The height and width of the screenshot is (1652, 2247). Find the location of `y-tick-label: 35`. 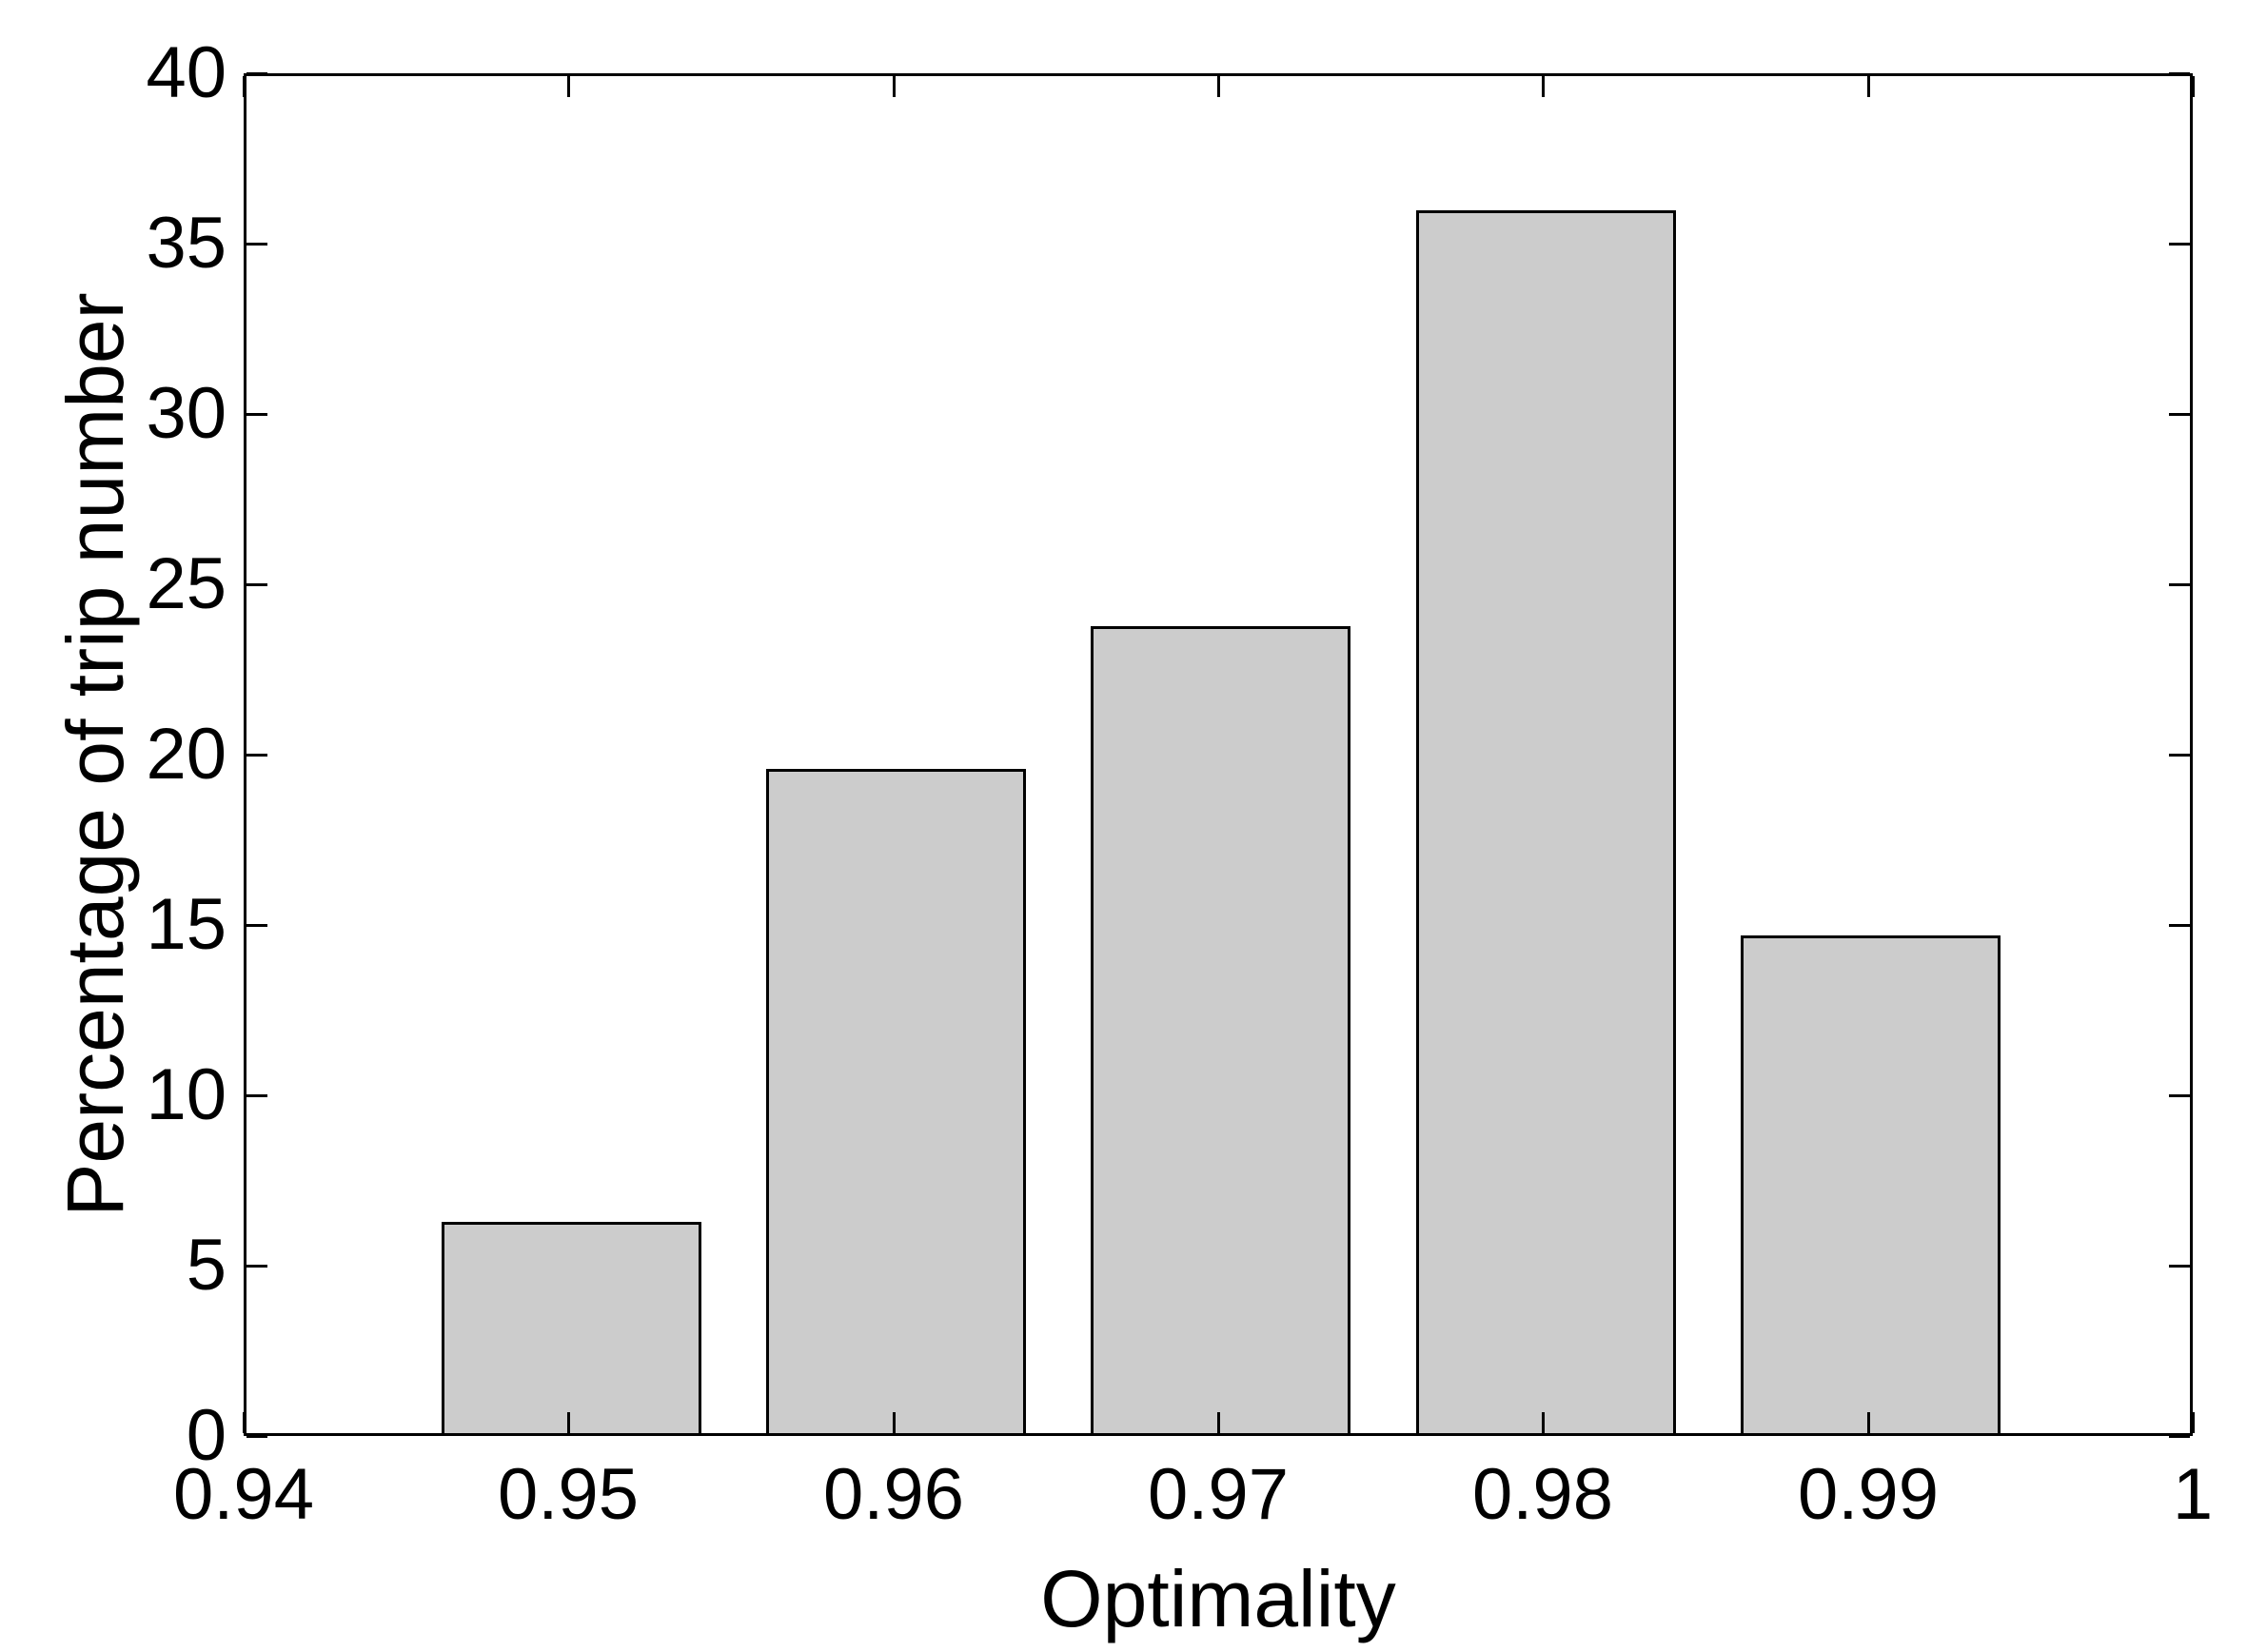

y-tick-label: 35 is located at coordinates (186, 244).